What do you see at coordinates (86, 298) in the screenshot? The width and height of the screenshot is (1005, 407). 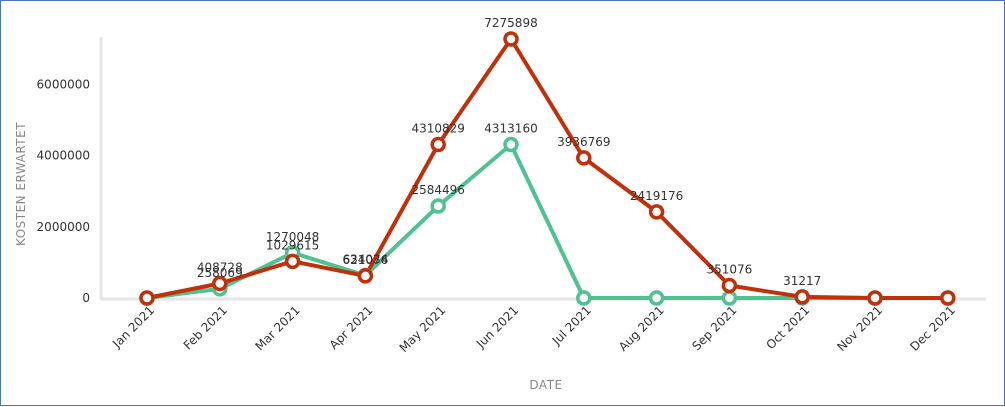 I see `y-tick-label: 0` at bounding box center [86, 298].